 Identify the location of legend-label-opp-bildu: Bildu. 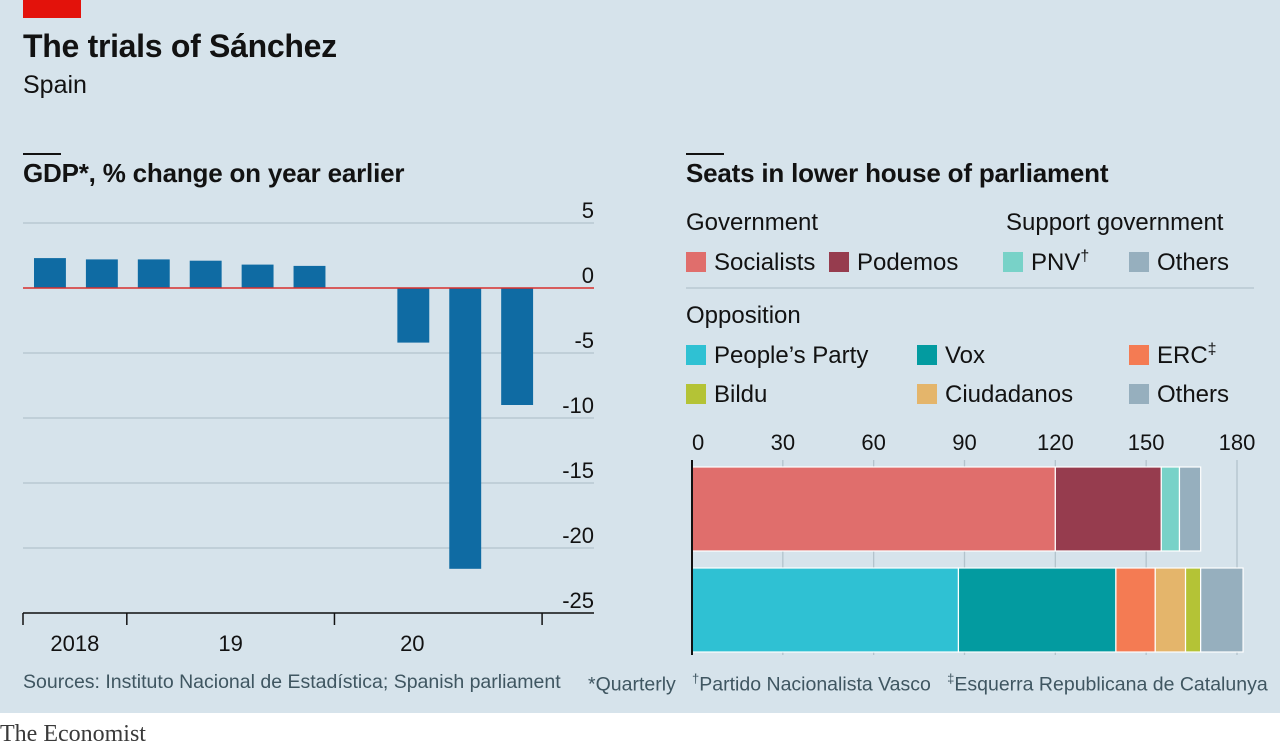
(740, 394).